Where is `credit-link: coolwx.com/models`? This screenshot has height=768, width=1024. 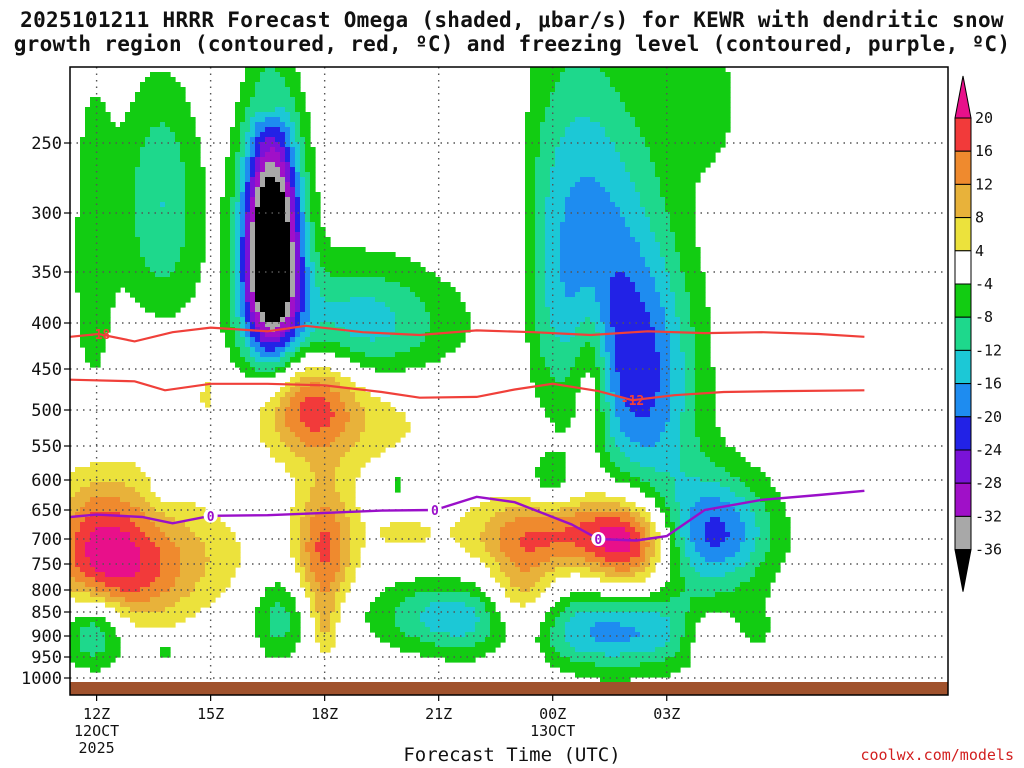 credit-link: coolwx.com/models is located at coordinates (937, 755).